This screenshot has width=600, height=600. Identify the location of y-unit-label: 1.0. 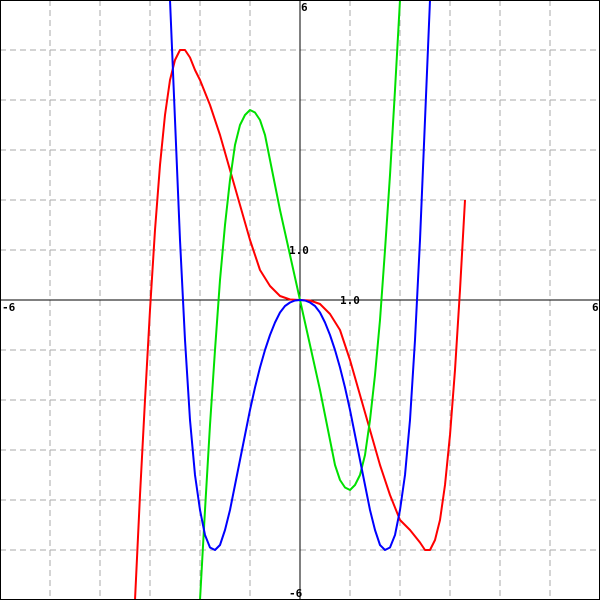
(299, 250).